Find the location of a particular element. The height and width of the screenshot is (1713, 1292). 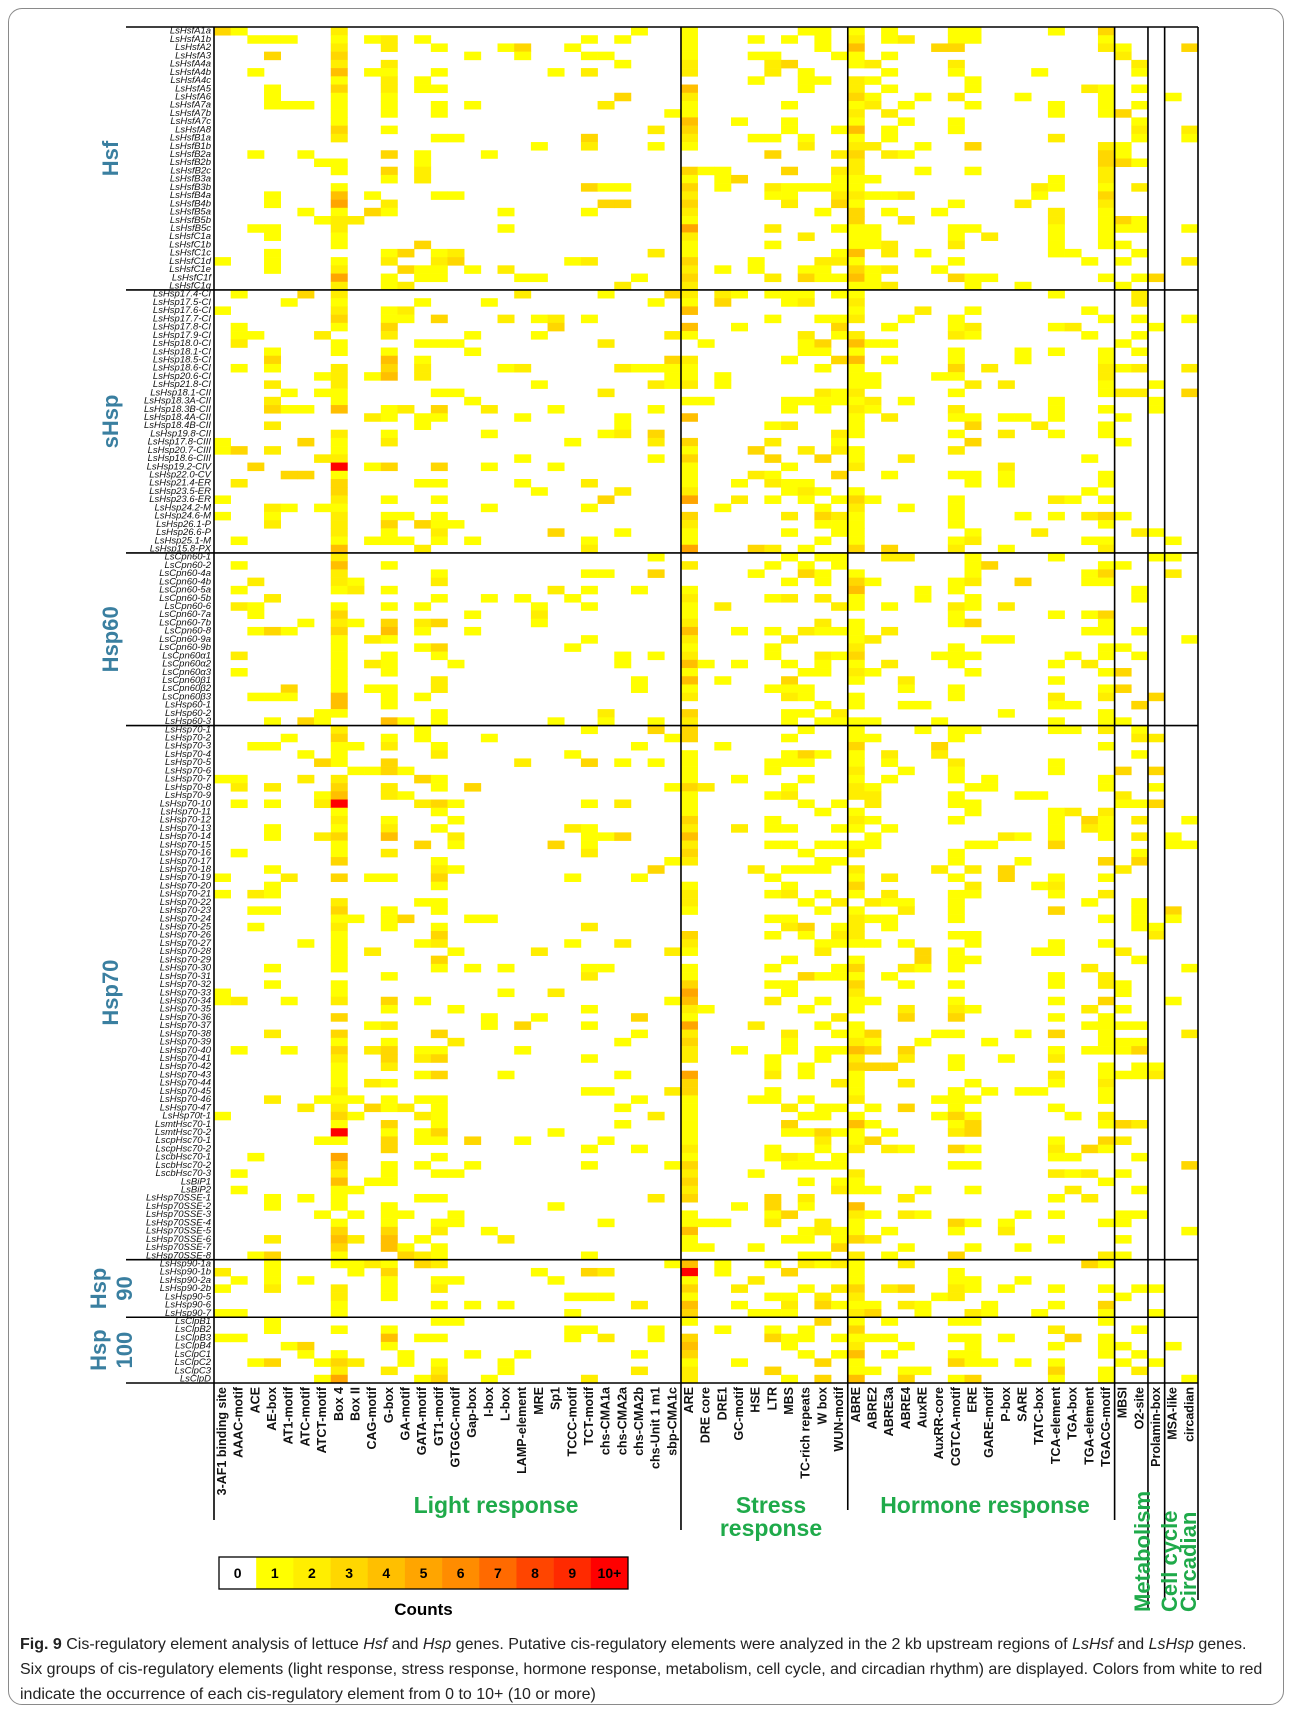

element-label: P-box is located at coordinates (1006, 1404).